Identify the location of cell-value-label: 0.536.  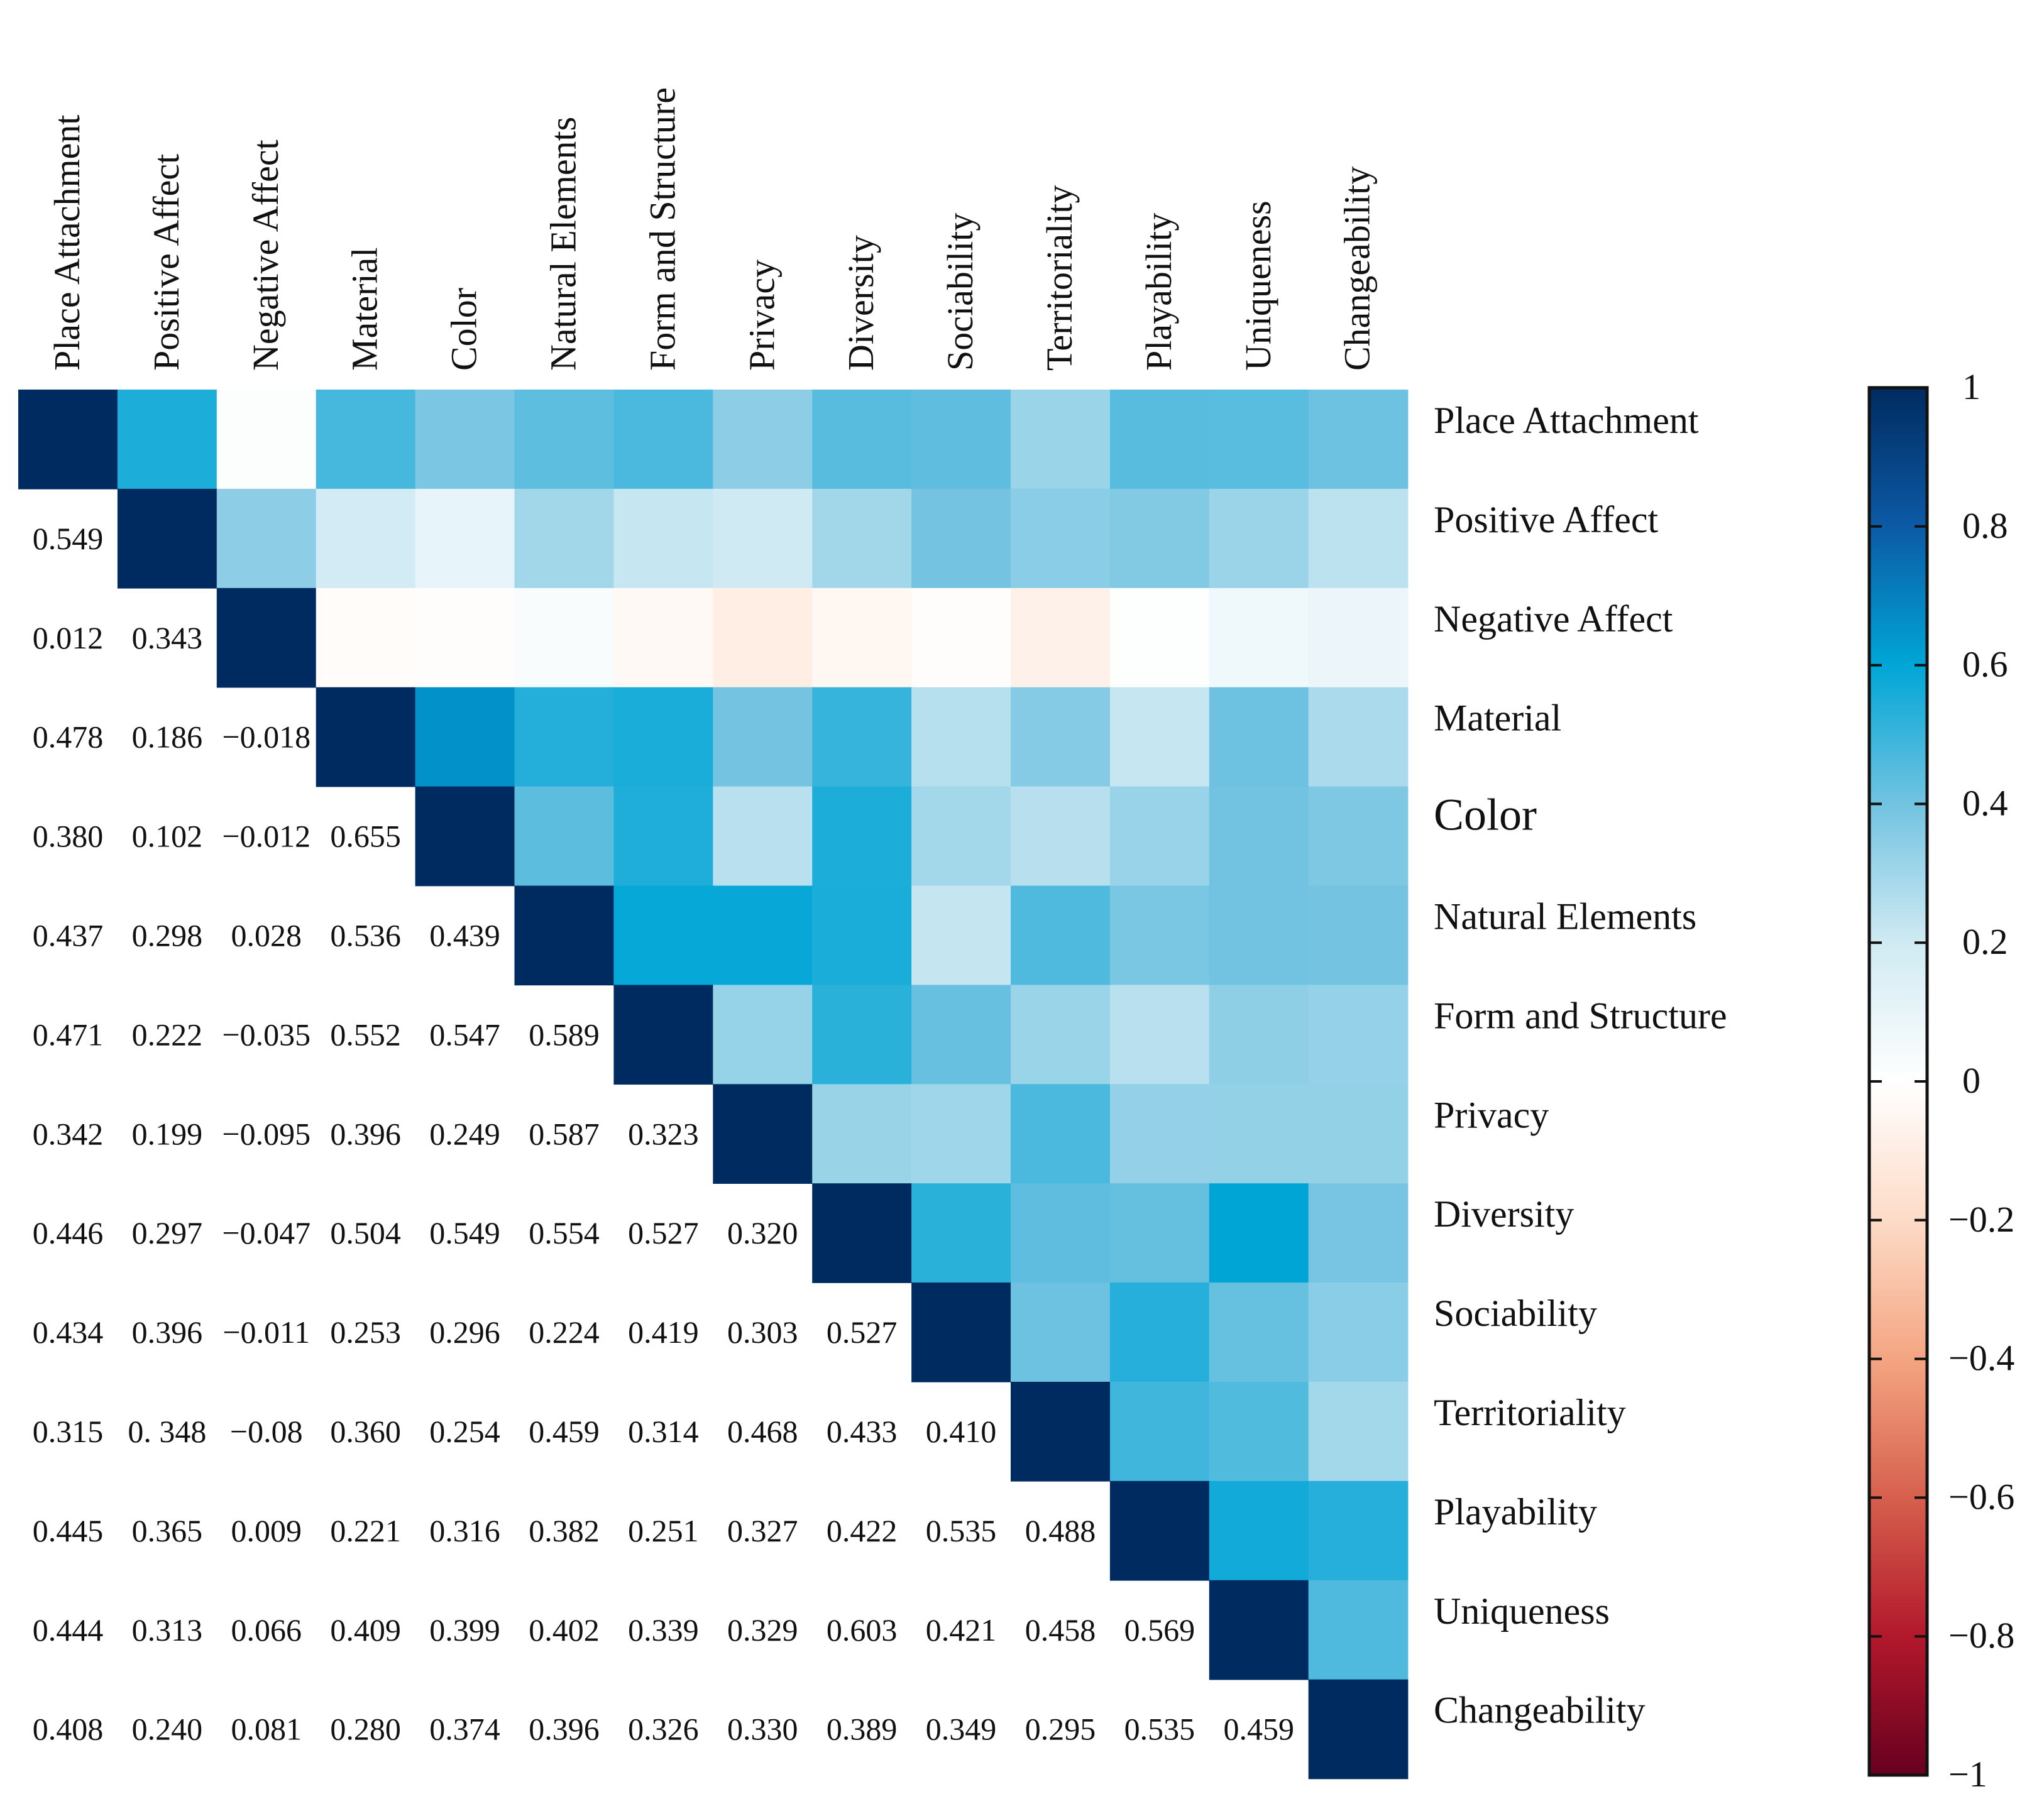
(366, 935).